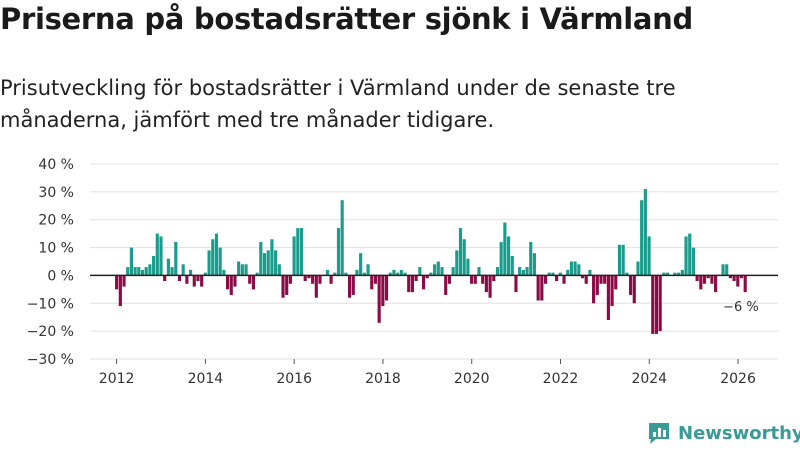  What do you see at coordinates (472, 379) in the screenshot?
I see `x-tick-label: 2020` at bounding box center [472, 379].